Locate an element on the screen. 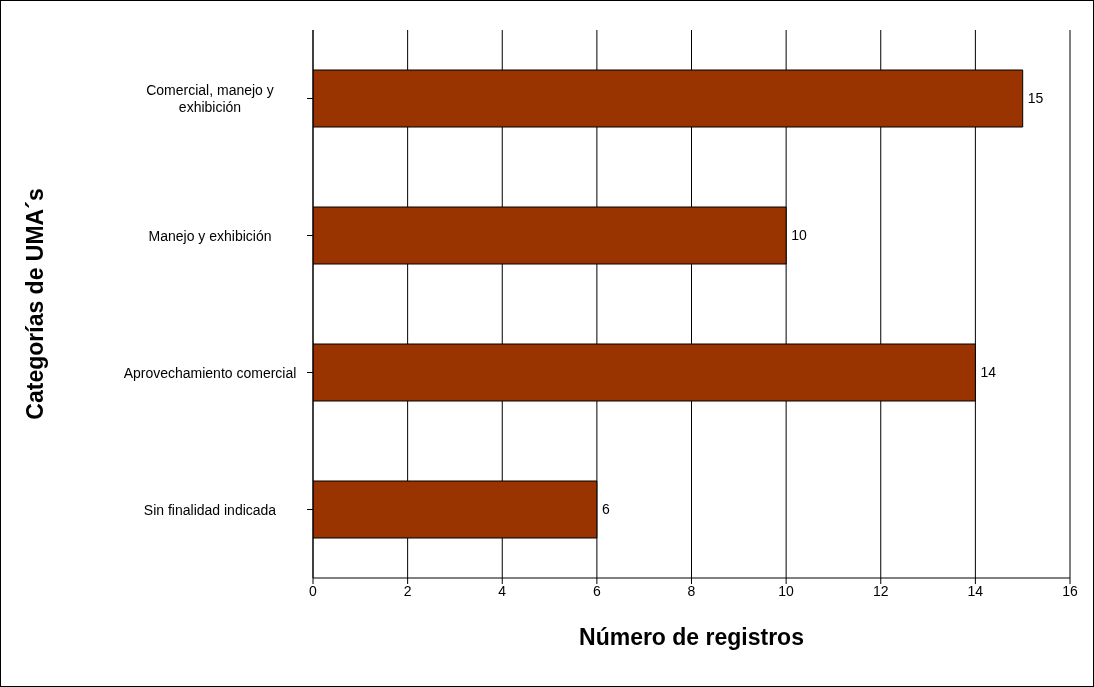 The image size is (1094, 687). y-tick-label: Manejo y exhibición is located at coordinates (210, 235).